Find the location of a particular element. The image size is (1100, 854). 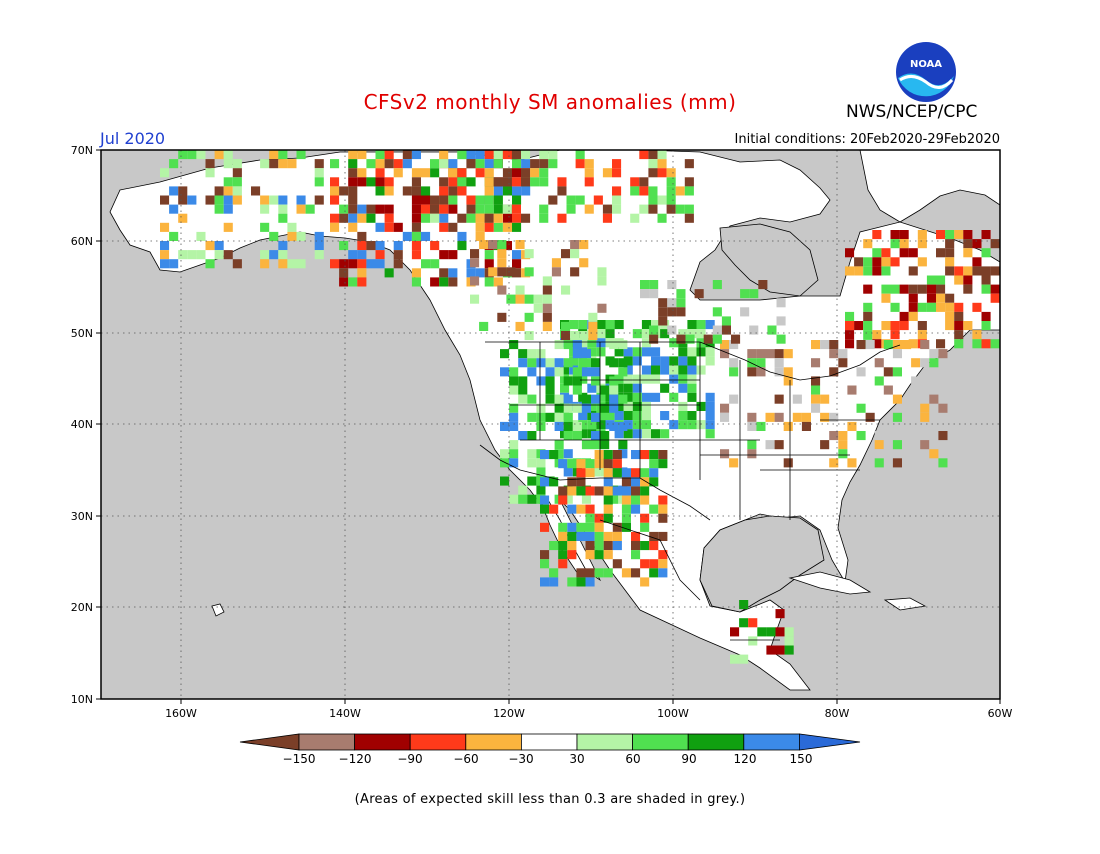

legend-label-30: 30 is located at coordinates (577, 759).